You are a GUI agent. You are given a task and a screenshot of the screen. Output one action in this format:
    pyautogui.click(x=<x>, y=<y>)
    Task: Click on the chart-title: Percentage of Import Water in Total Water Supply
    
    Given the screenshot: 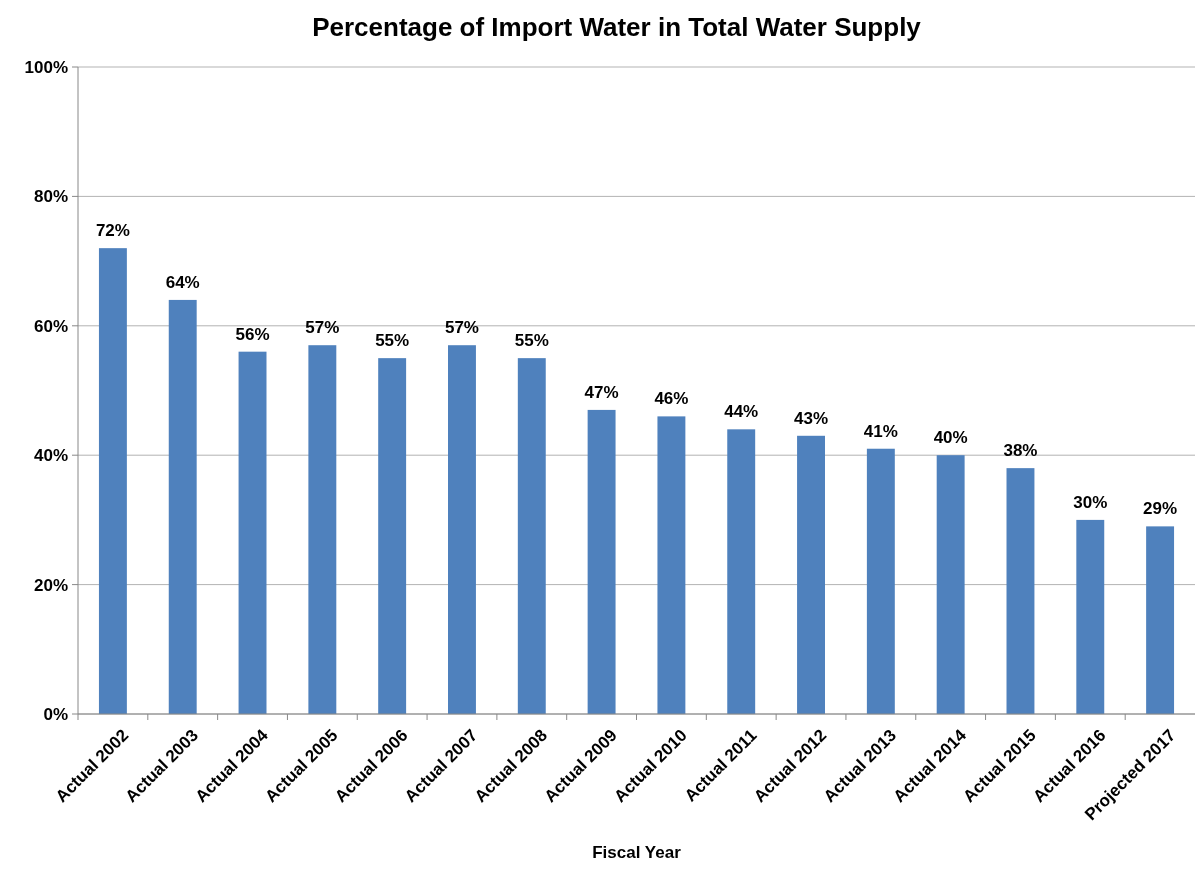 What is the action you would take?
    pyautogui.click(x=617, y=27)
    